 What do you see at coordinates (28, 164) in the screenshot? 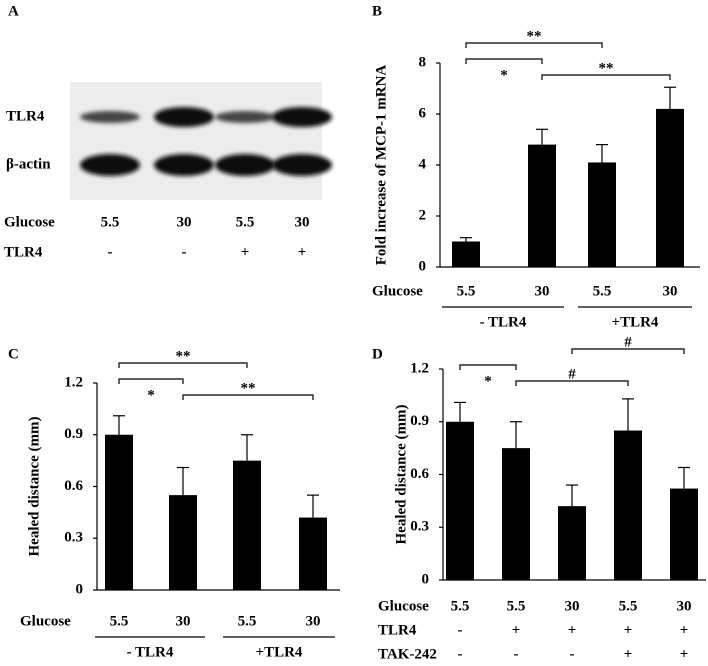
I see `band-label: β-actin` at bounding box center [28, 164].